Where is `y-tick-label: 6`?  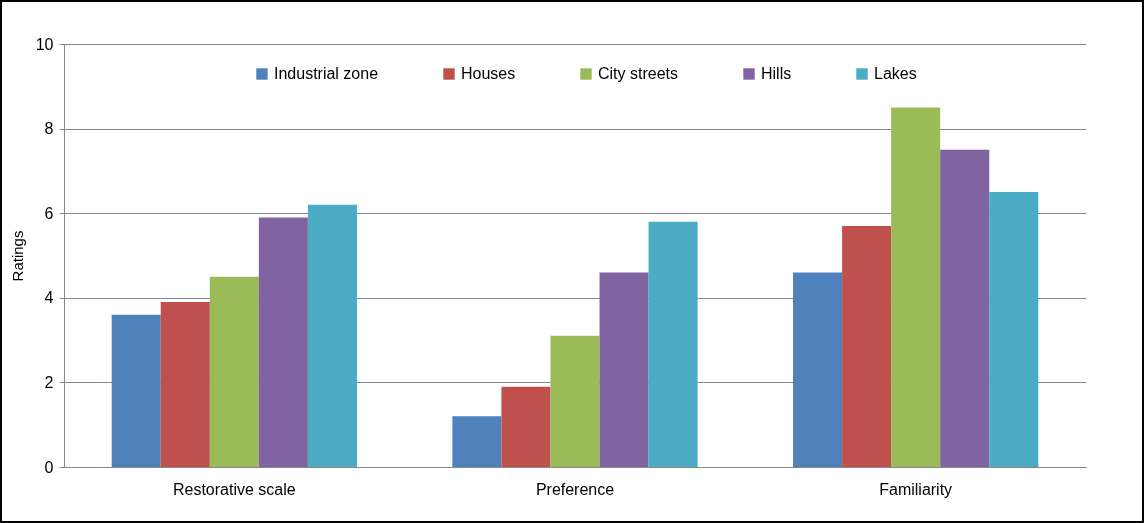
y-tick-label: 6 is located at coordinates (49, 213).